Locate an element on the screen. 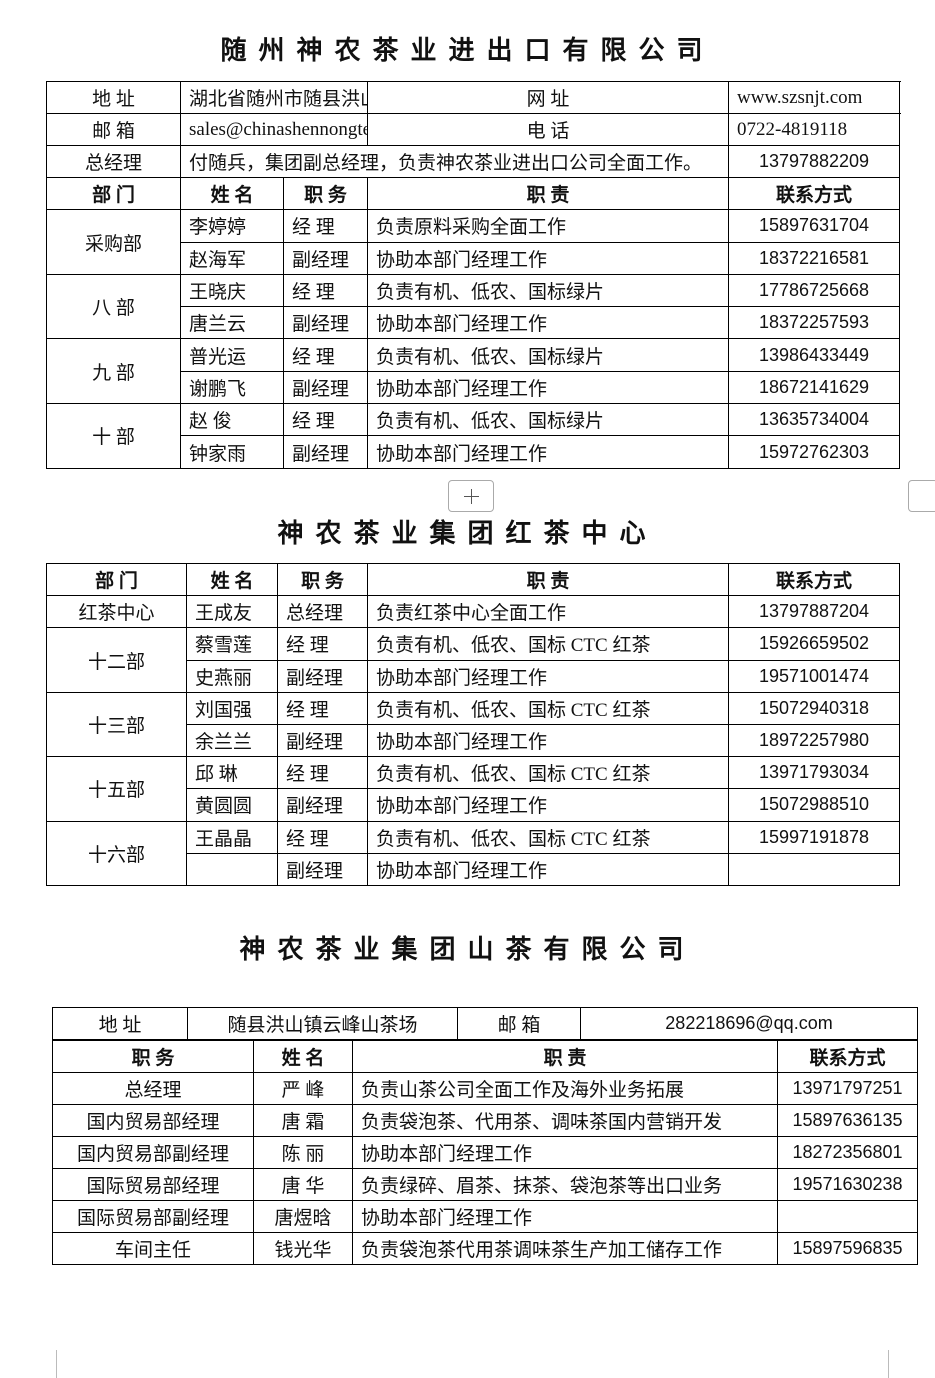 Image resolution: width=935 pixels, height=1378 pixels. table-row: 十二部 蔡雪莲经 理负责有机、低农、国标 CTC 红茶 15926659502 is located at coordinates (473, 660).